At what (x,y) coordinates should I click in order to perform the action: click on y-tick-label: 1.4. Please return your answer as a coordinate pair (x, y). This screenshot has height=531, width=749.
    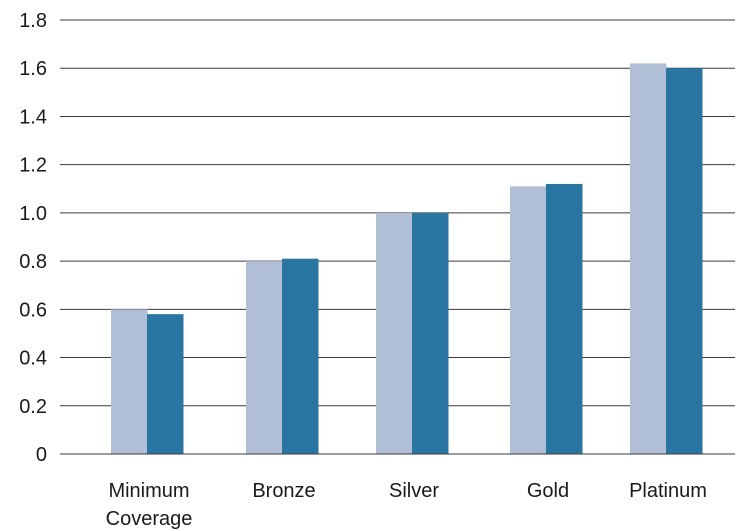
    Looking at the image, I should click on (33, 117).